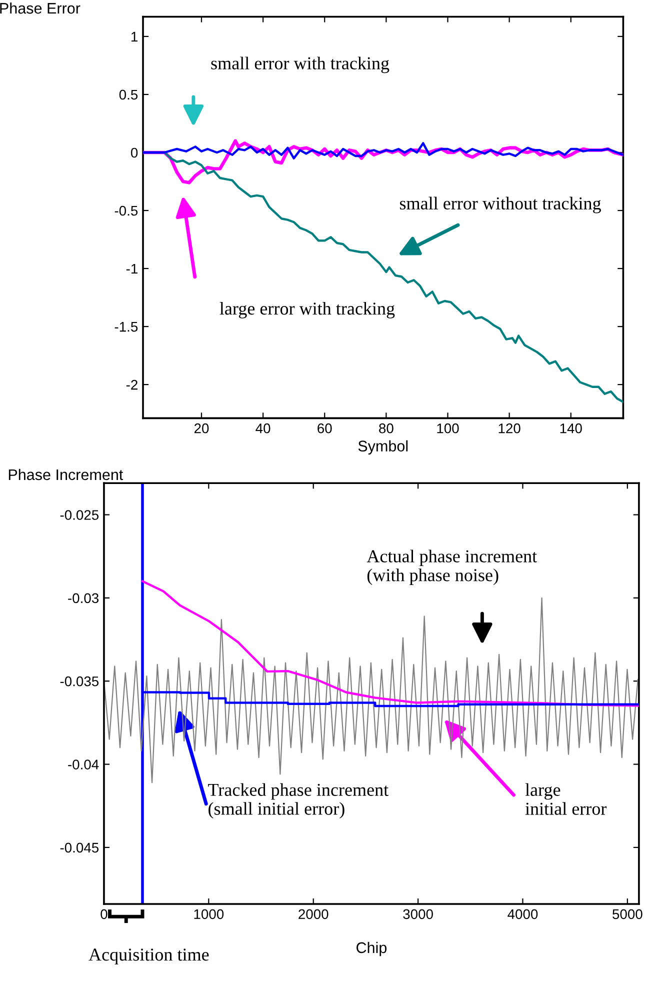 Image resolution: width=656 pixels, height=984 pixels. What do you see at coordinates (126, 327) in the screenshot?
I see `y-tick-label: -1.5` at bounding box center [126, 327].